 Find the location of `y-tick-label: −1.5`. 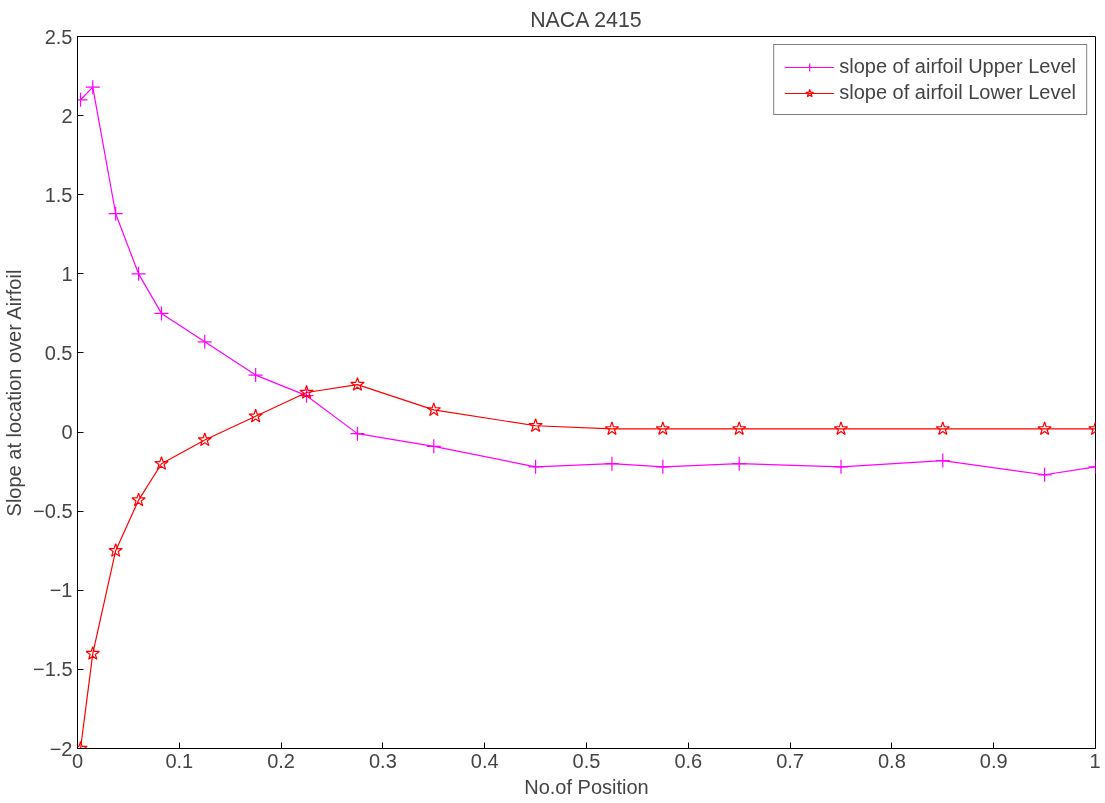

y-tick-label: −1.5 is located at coordinates (53, 669).